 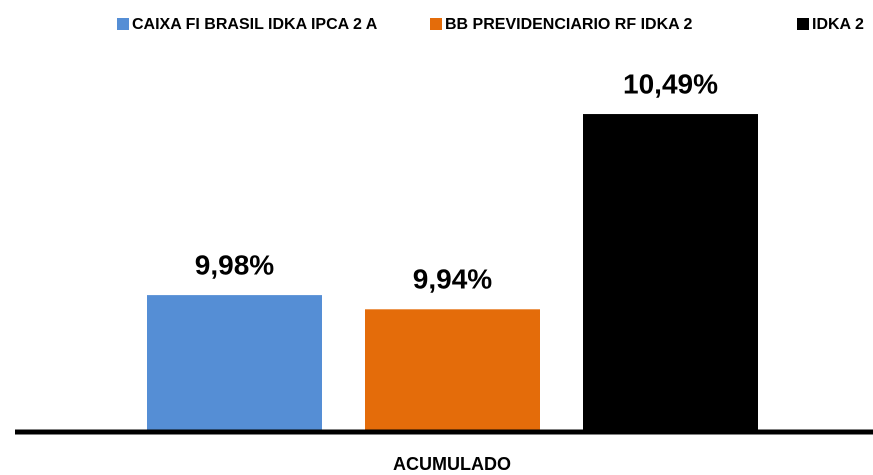 What do you see at coordinates (569, 24) in the screenshot?
I see `legend-label: BB PREVIDENCIARIO RF IDKA 2` at bounding box center [569, 24].